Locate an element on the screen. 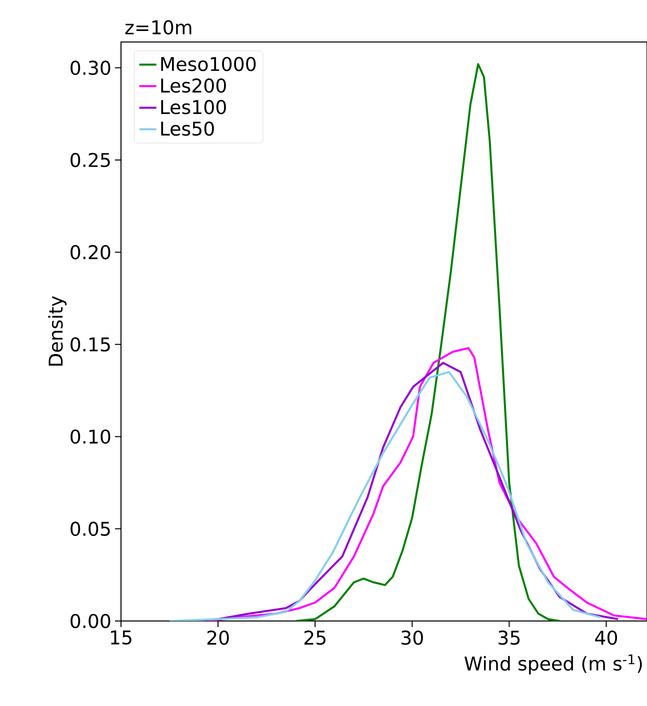  y-tick-label: 0.00 is located at coordinates (90, 621).